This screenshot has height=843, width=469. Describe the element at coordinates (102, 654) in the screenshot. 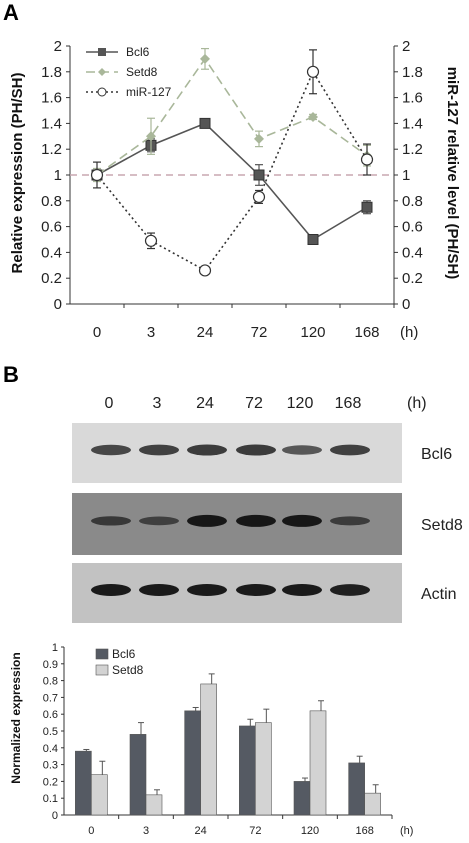

I see `legend-swatch-b` at that location.